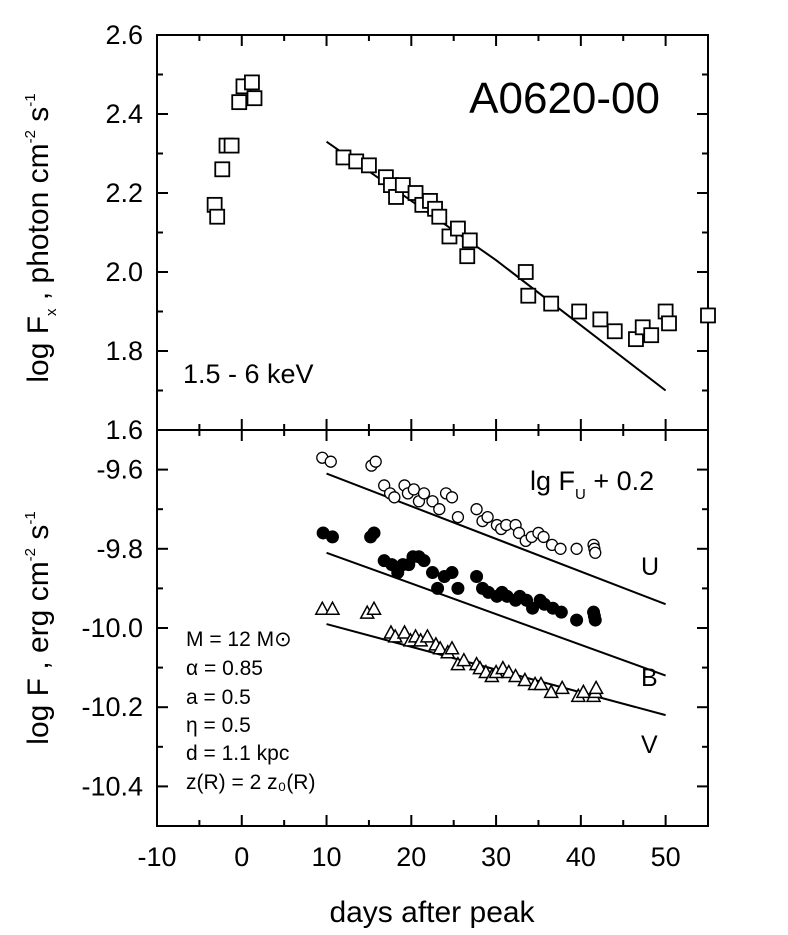 Image resolution: width=788 pixels, height=935 pixels. I want to click on model-line-b, so click(496, 614).